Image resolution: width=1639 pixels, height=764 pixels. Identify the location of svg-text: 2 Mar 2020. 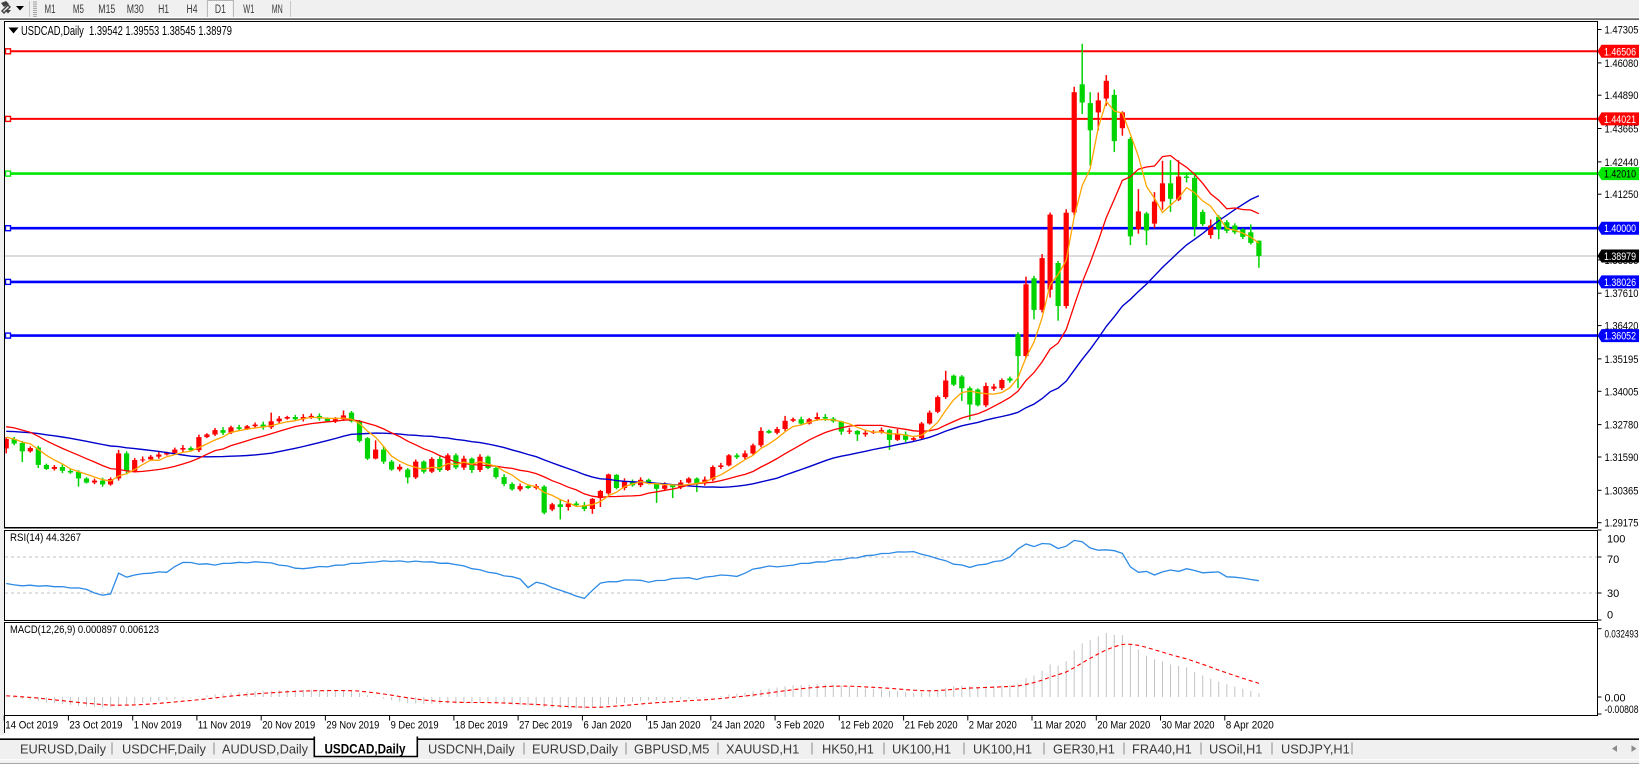
(993, 726).